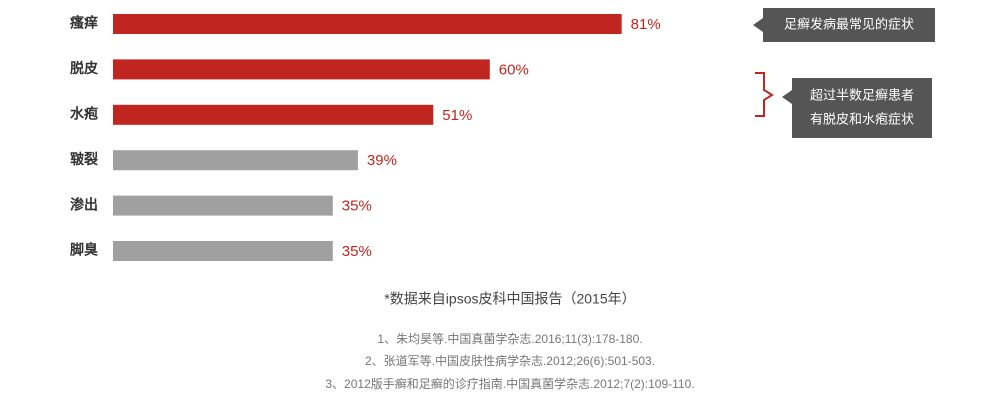  What do you see at coordinates (83, 23) in the screenshot?
I see `category-label: 瘙痒` at bounding box center [83, 23].